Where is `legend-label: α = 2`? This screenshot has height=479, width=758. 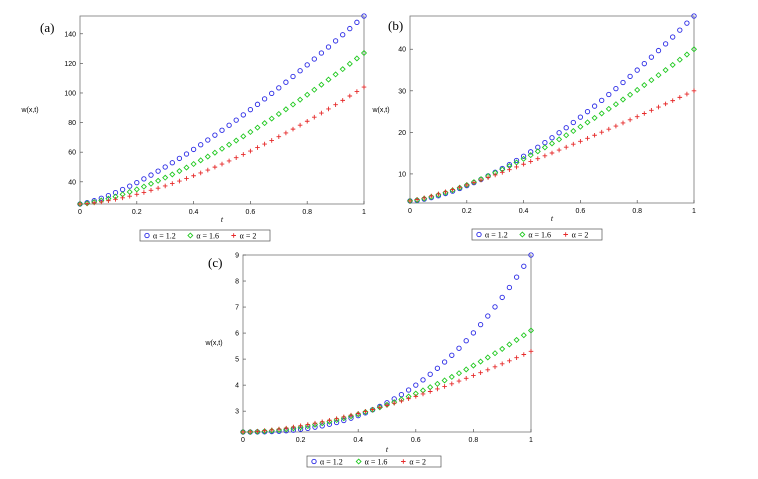 legend-label: α = 2 is located at coordinates (248, 235).